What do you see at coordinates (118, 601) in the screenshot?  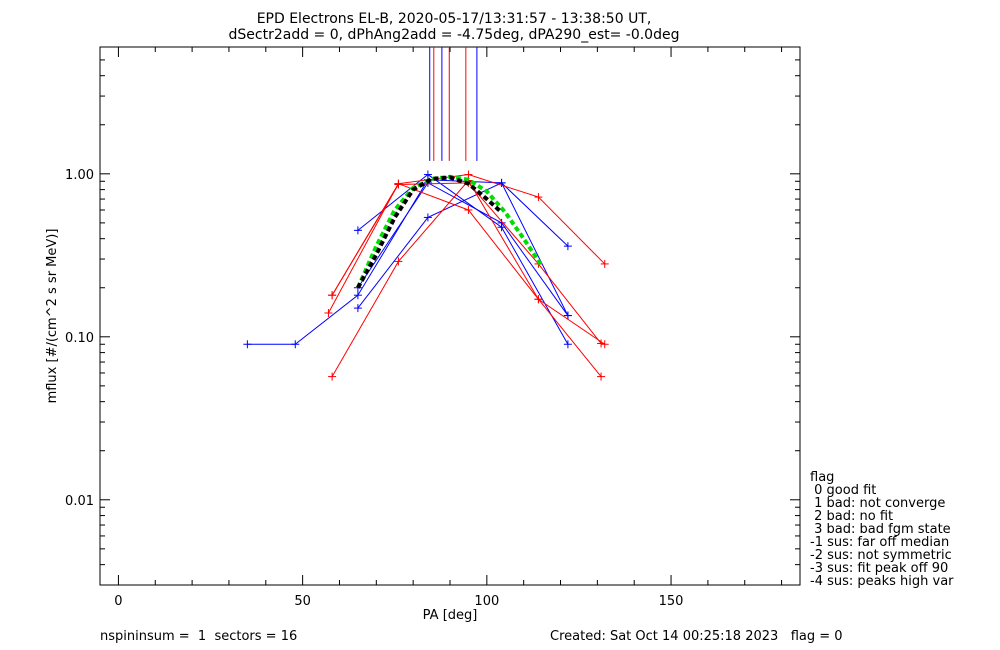 I see `x-tick-label: 0` at bounding box center [118, 601].